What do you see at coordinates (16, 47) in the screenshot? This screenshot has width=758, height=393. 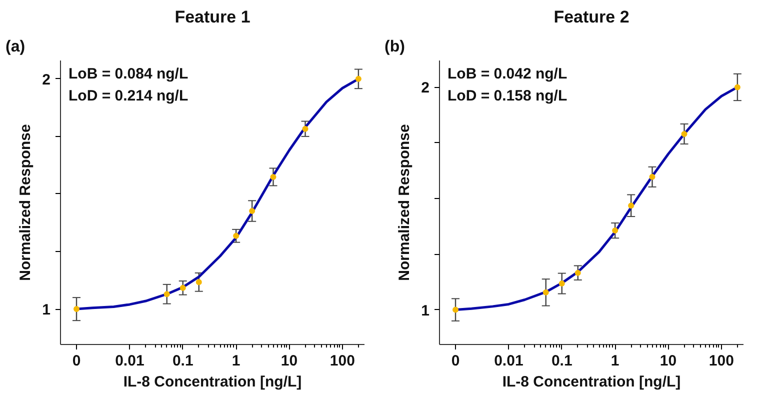 I see `text: (a)` at bounding box center [16, 47].